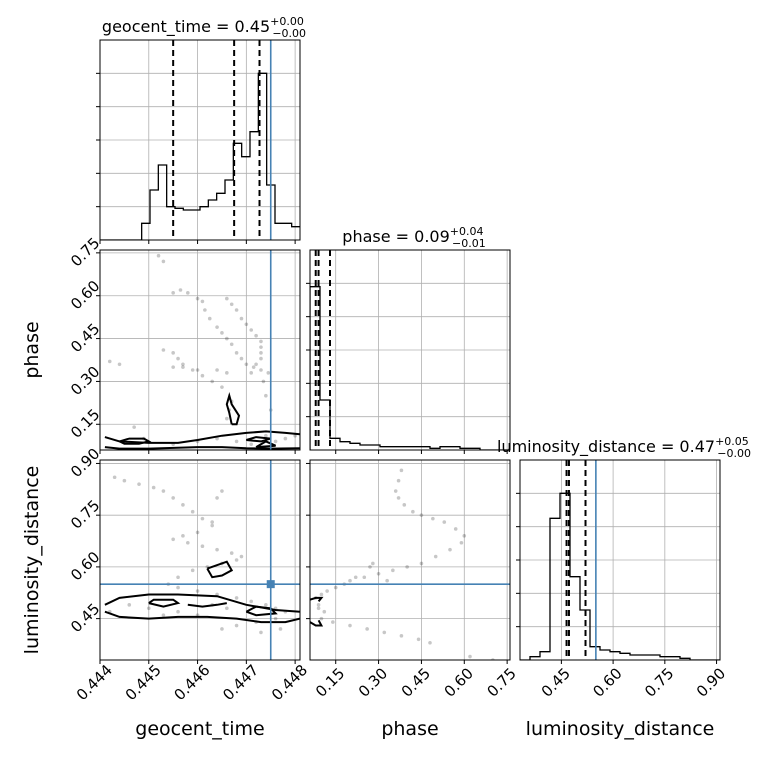 The height and width of the screenshot is (760, 760). Describe the element at coordinates (330, 682) in the screenshot. I see `x-tick-label: 0.15` at that location.